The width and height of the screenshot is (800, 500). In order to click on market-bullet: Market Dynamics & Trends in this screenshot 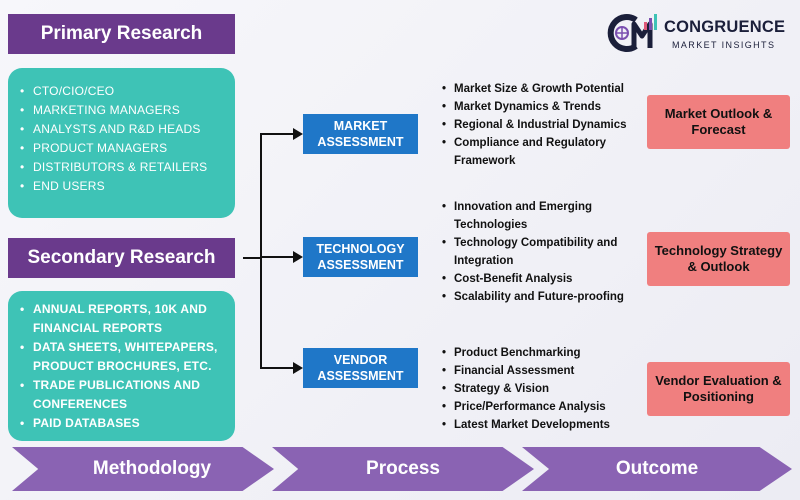, I will do `click(537, 107)`.